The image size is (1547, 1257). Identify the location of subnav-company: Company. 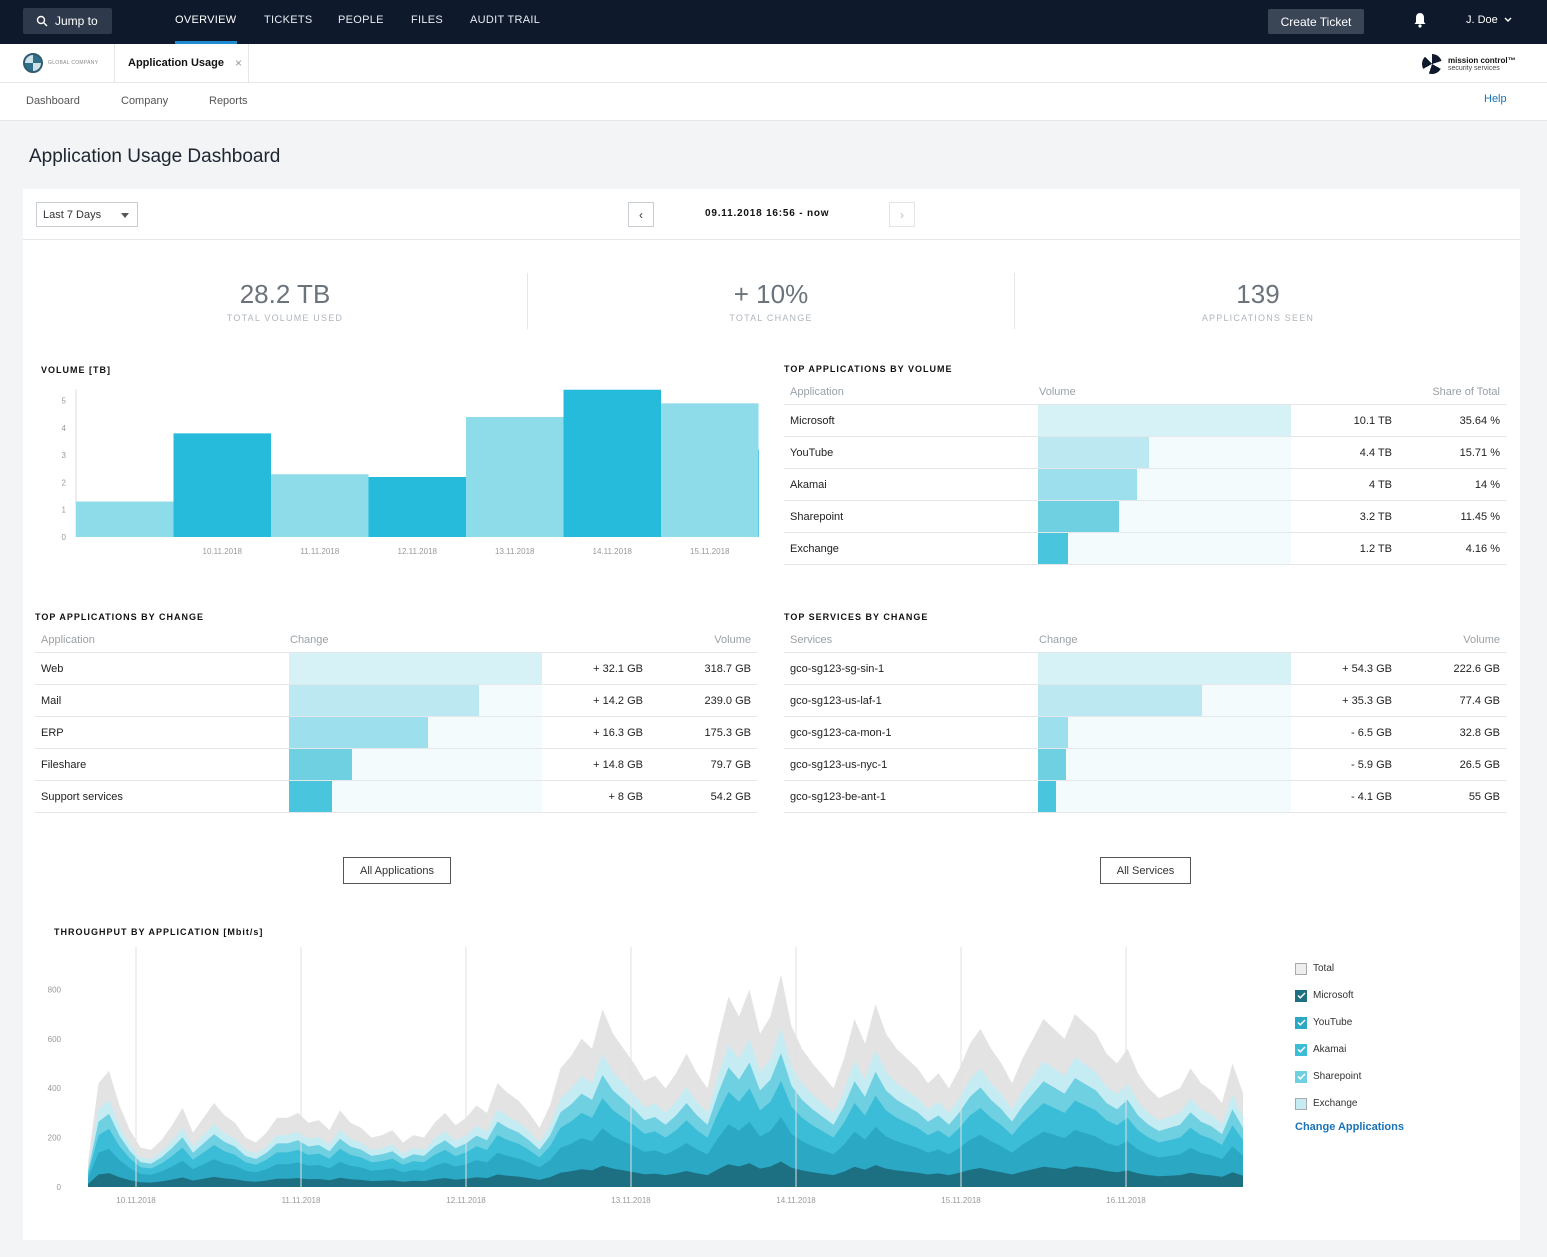
(145, 101).